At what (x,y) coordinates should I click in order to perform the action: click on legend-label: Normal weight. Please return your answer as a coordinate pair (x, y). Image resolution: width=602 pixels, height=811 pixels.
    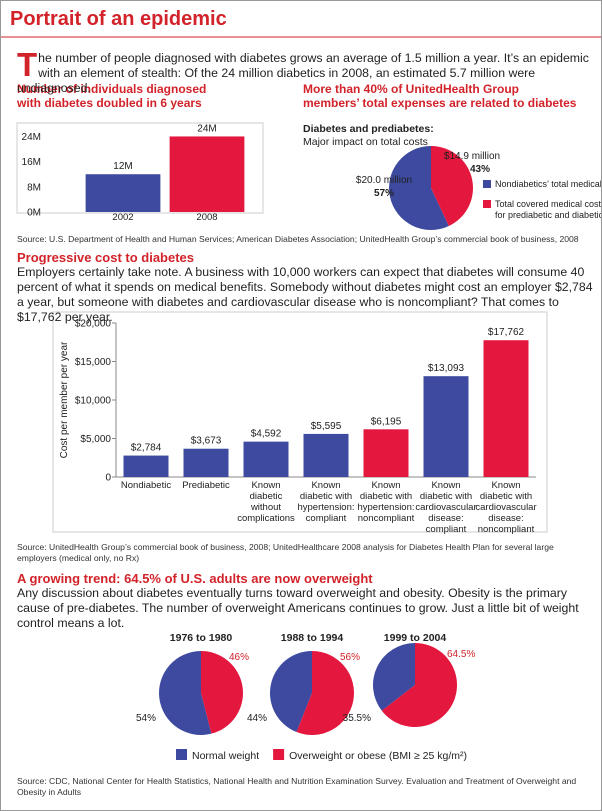
    Looking at the image, I should click on (225, 756).